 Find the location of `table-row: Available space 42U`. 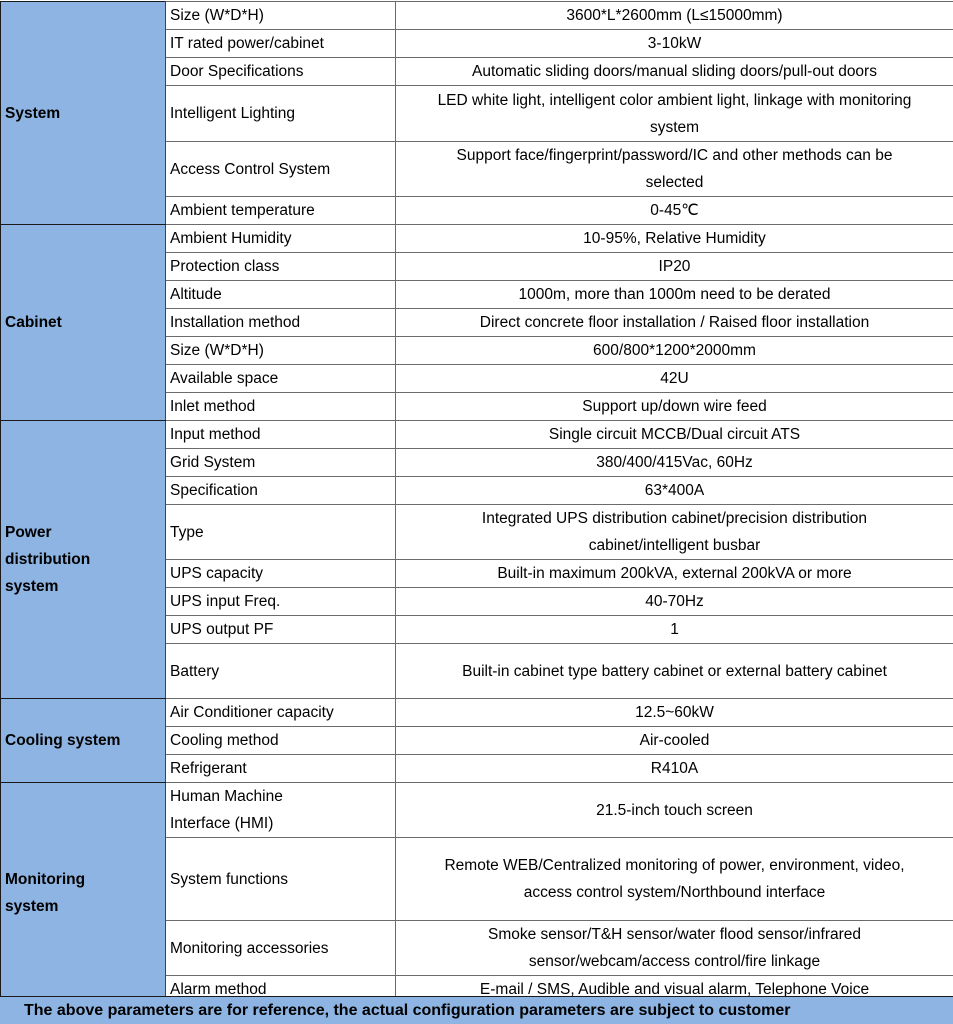

table-row: Available space 42U is located at coordinates (477, 378).